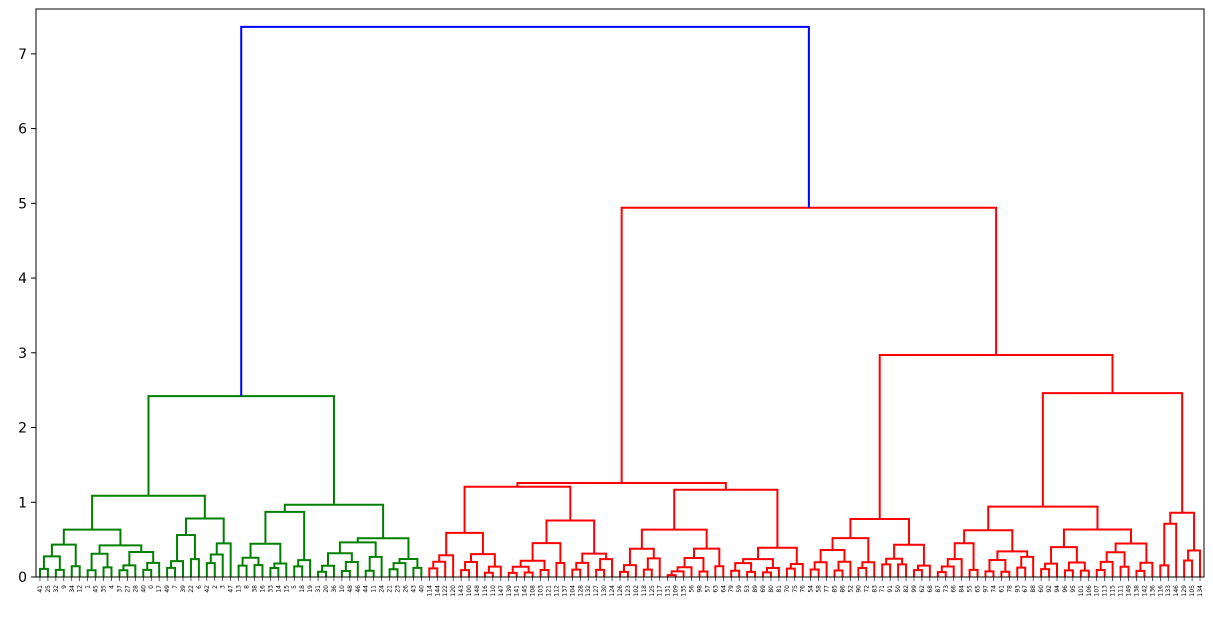 Image resolution: width=1213 pixels, height=618 pixels. Describe the element at coordinates (119, 589) in the screenshot. I see `x-tick-label: 37` at that location.